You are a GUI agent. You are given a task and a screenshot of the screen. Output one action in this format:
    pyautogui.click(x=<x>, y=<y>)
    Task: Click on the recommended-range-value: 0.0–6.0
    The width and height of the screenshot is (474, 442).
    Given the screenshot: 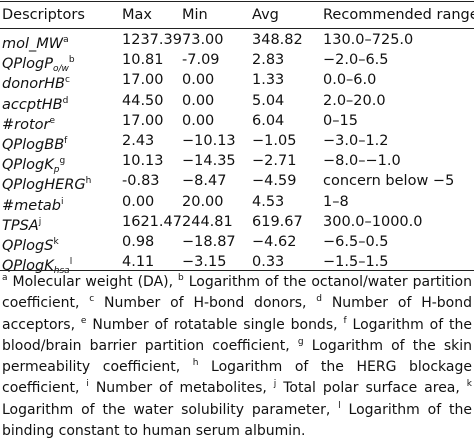 What is the action you would take?
    pyautogui.click(x=350, y=80)
    